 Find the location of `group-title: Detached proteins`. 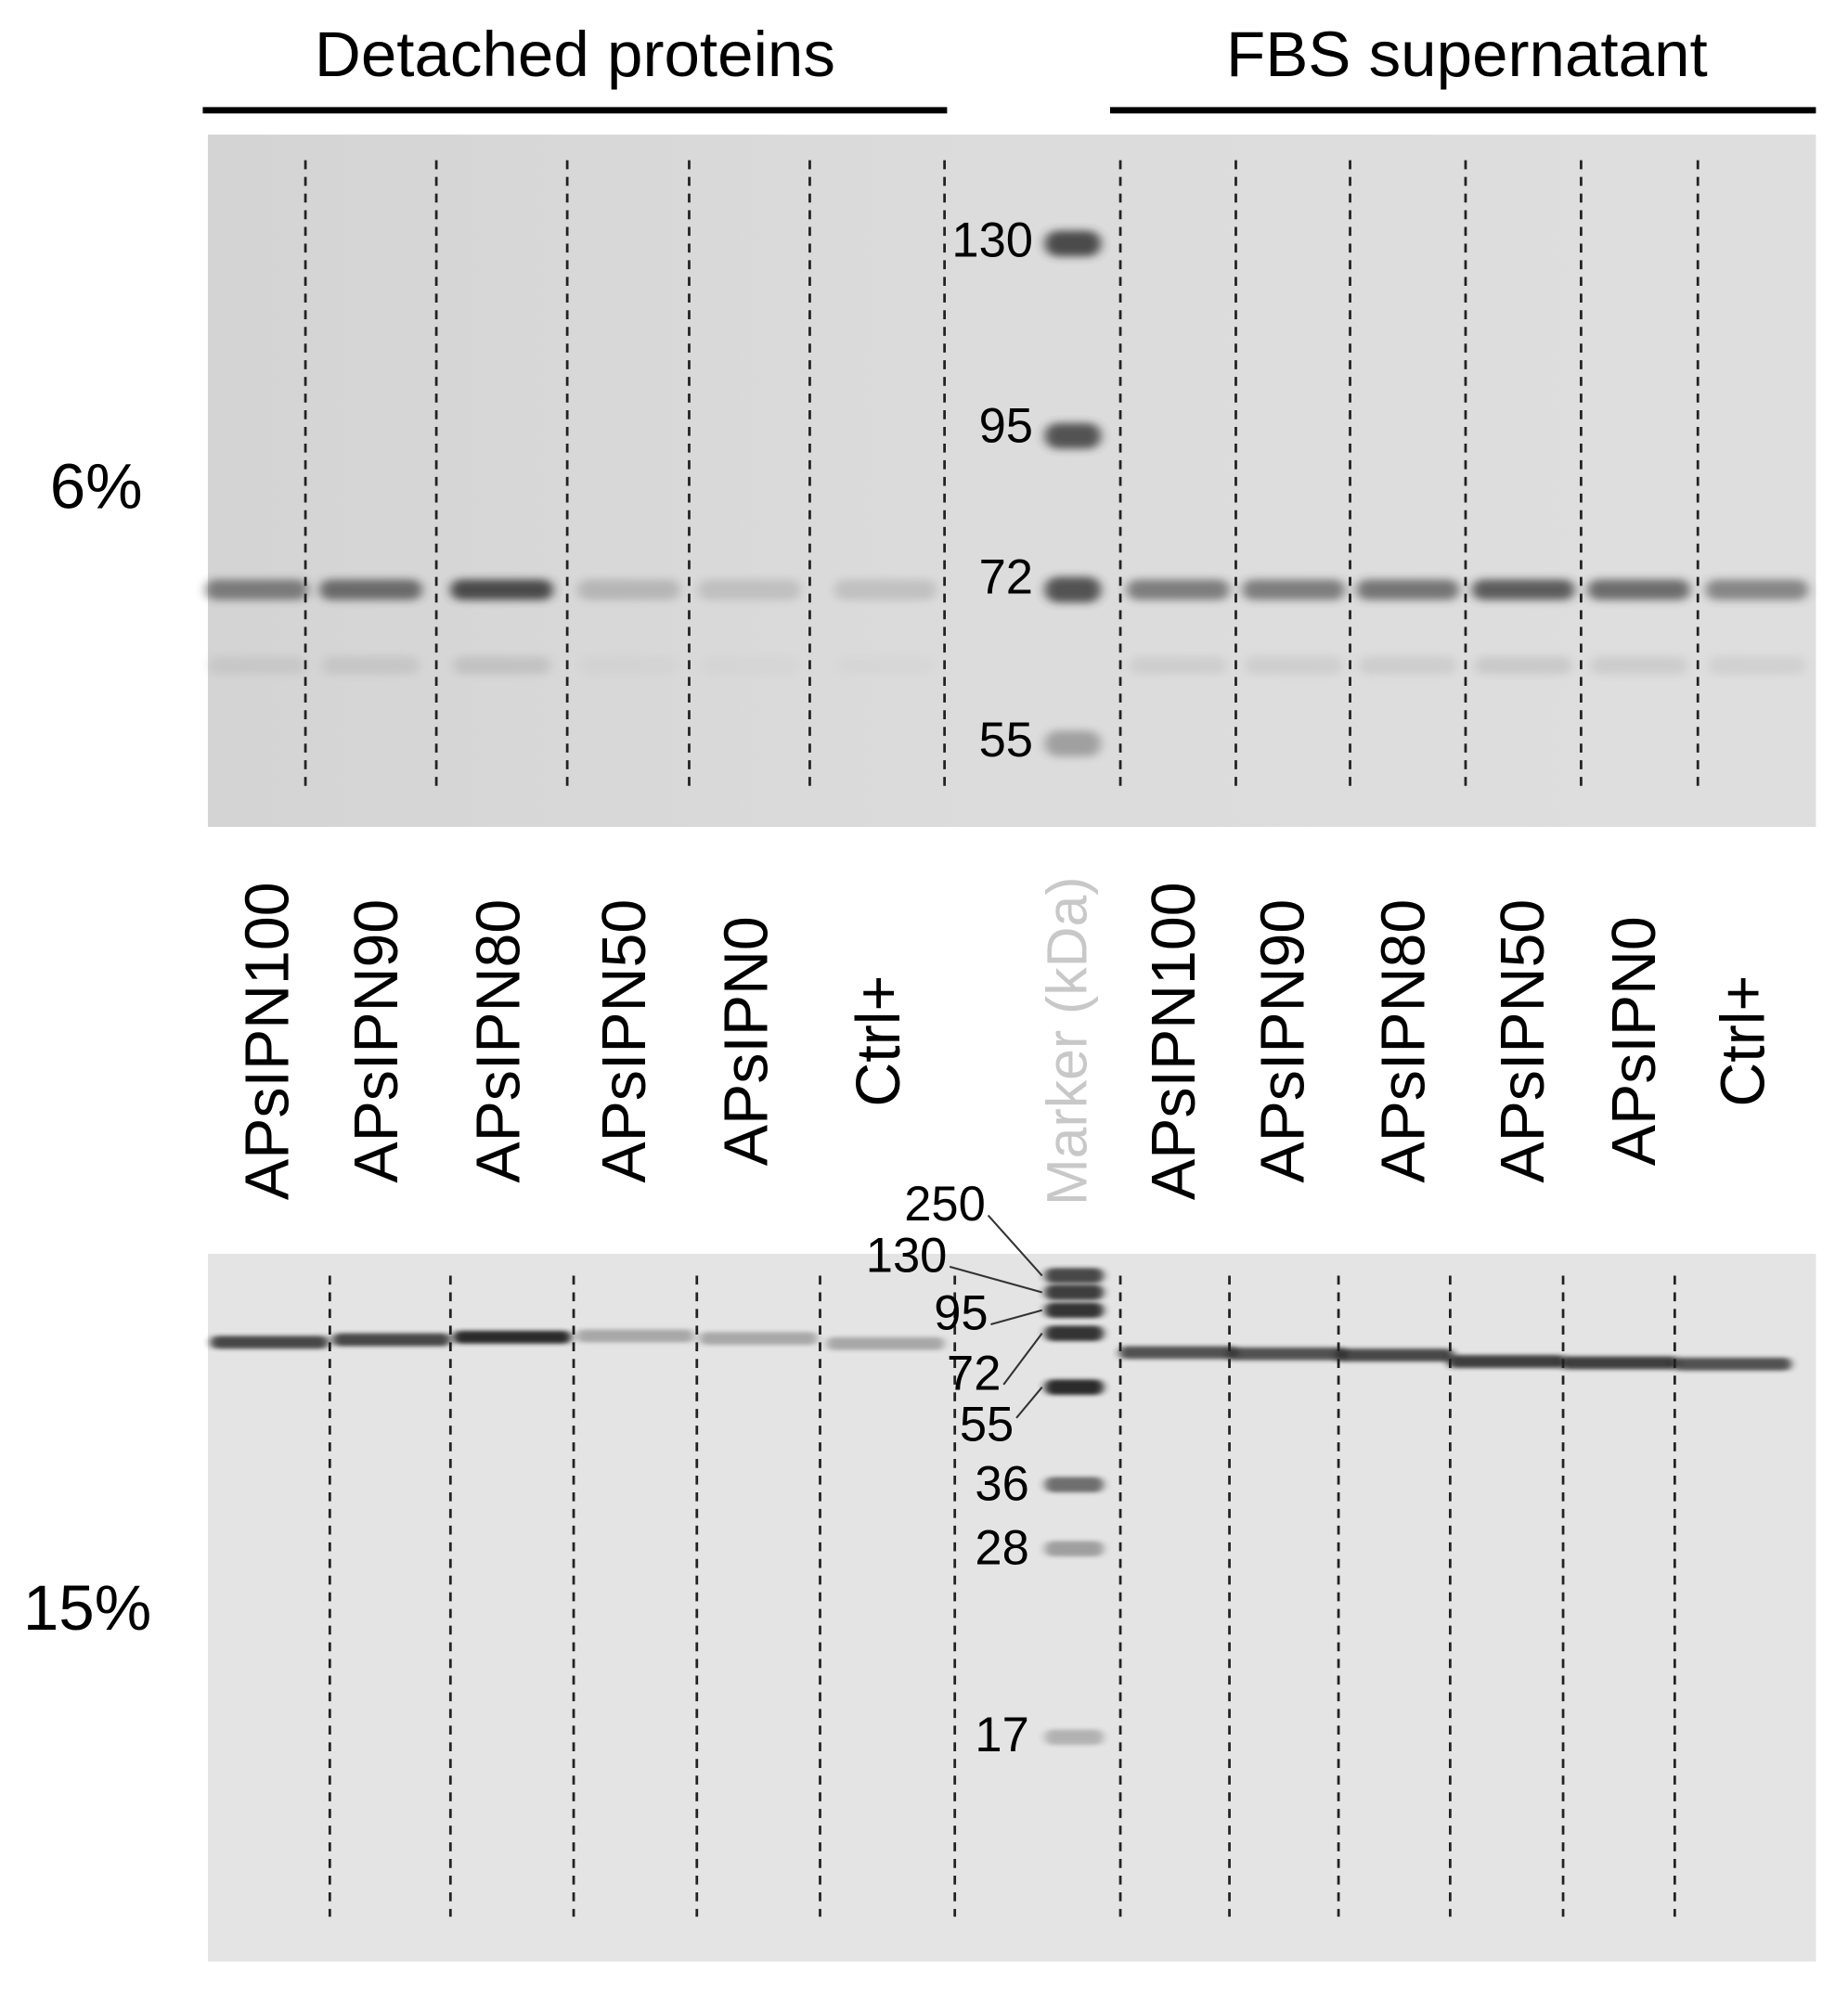

group-title: Detached proteins is located at coordinates (575, 54).